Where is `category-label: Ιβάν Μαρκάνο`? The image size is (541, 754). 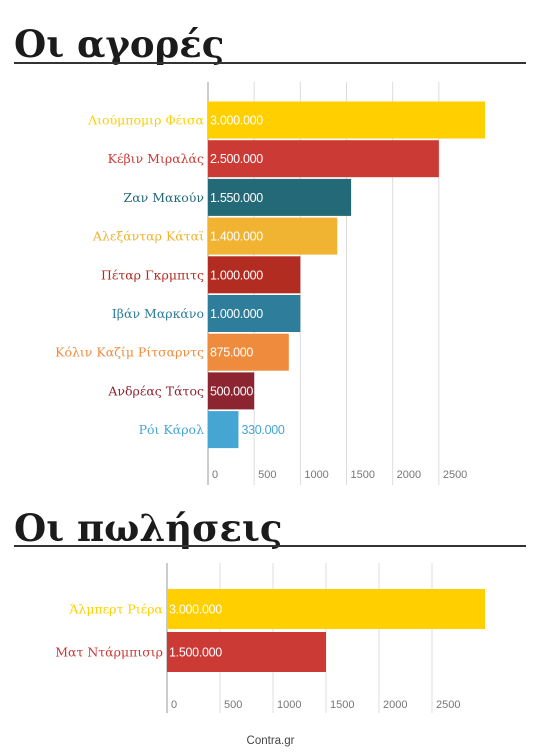 category-label: Ιβάν Μαρκάνο is located at coordinates (158, 313).